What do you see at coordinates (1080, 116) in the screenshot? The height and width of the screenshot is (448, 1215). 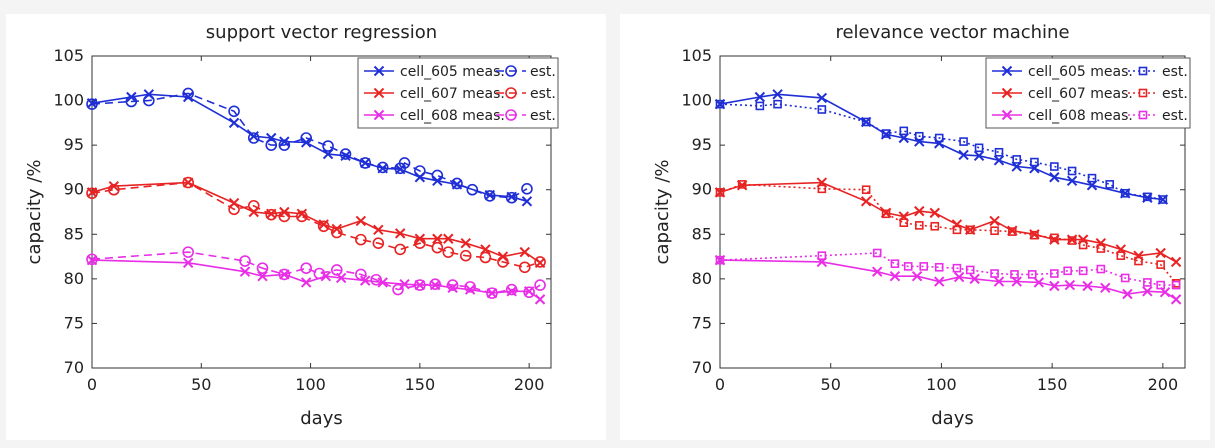 I see `legend-label: cell_608 meas.` at bounding box center [1080, 116].